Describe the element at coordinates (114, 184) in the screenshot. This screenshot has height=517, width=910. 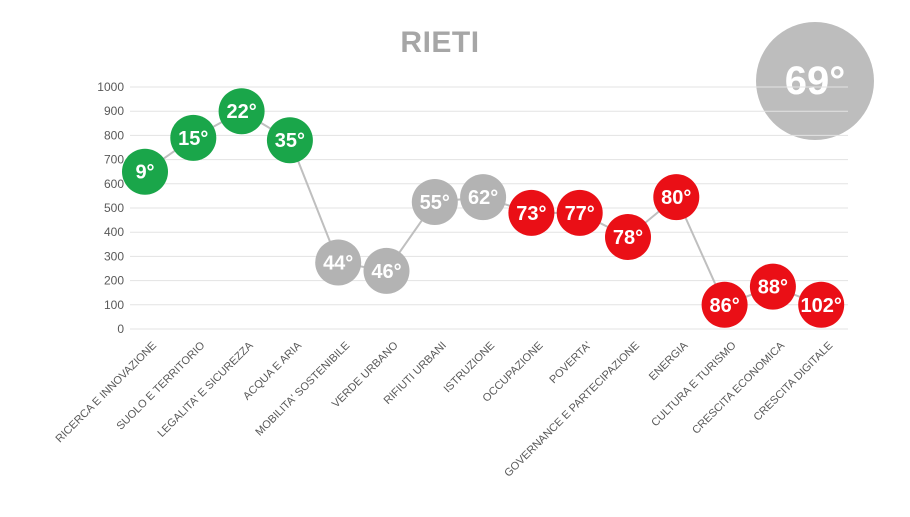
I see `y-tick-label: 600` at that location.